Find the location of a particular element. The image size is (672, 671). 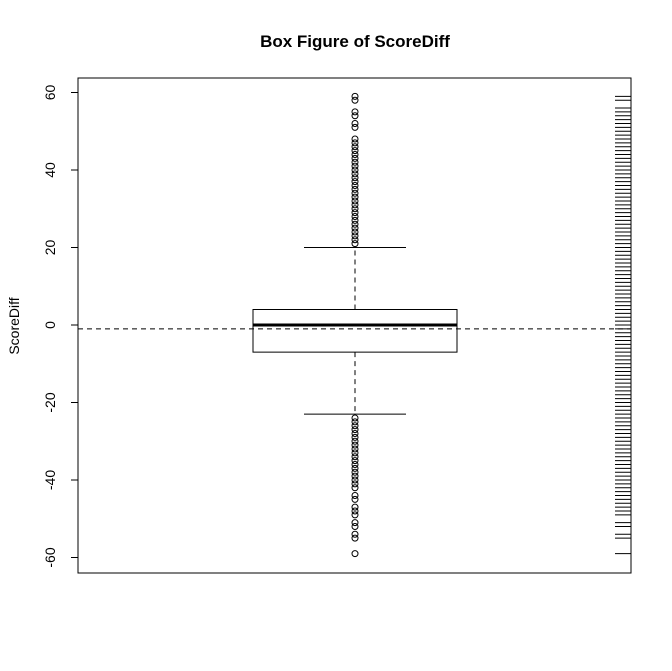

y-tick-label: 0 is located at coordinates (50, 325).